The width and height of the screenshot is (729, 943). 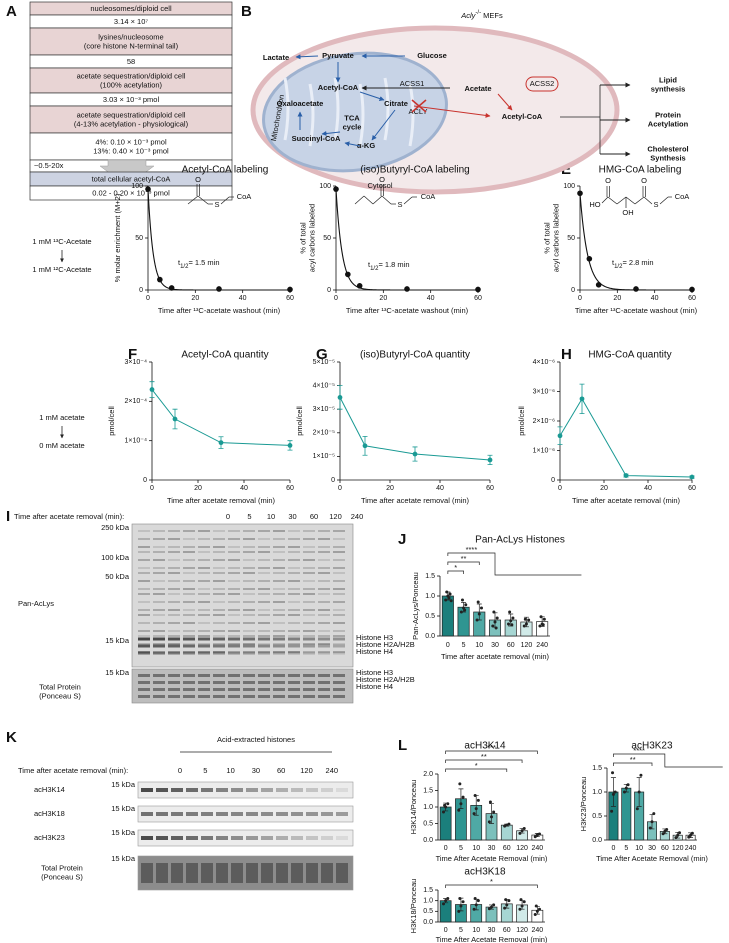 What do you see at coordinates (544, 362) in the screenshot?
I see `y-tick-label: 4×10⁻⁶` at bounding box center [544, 362].